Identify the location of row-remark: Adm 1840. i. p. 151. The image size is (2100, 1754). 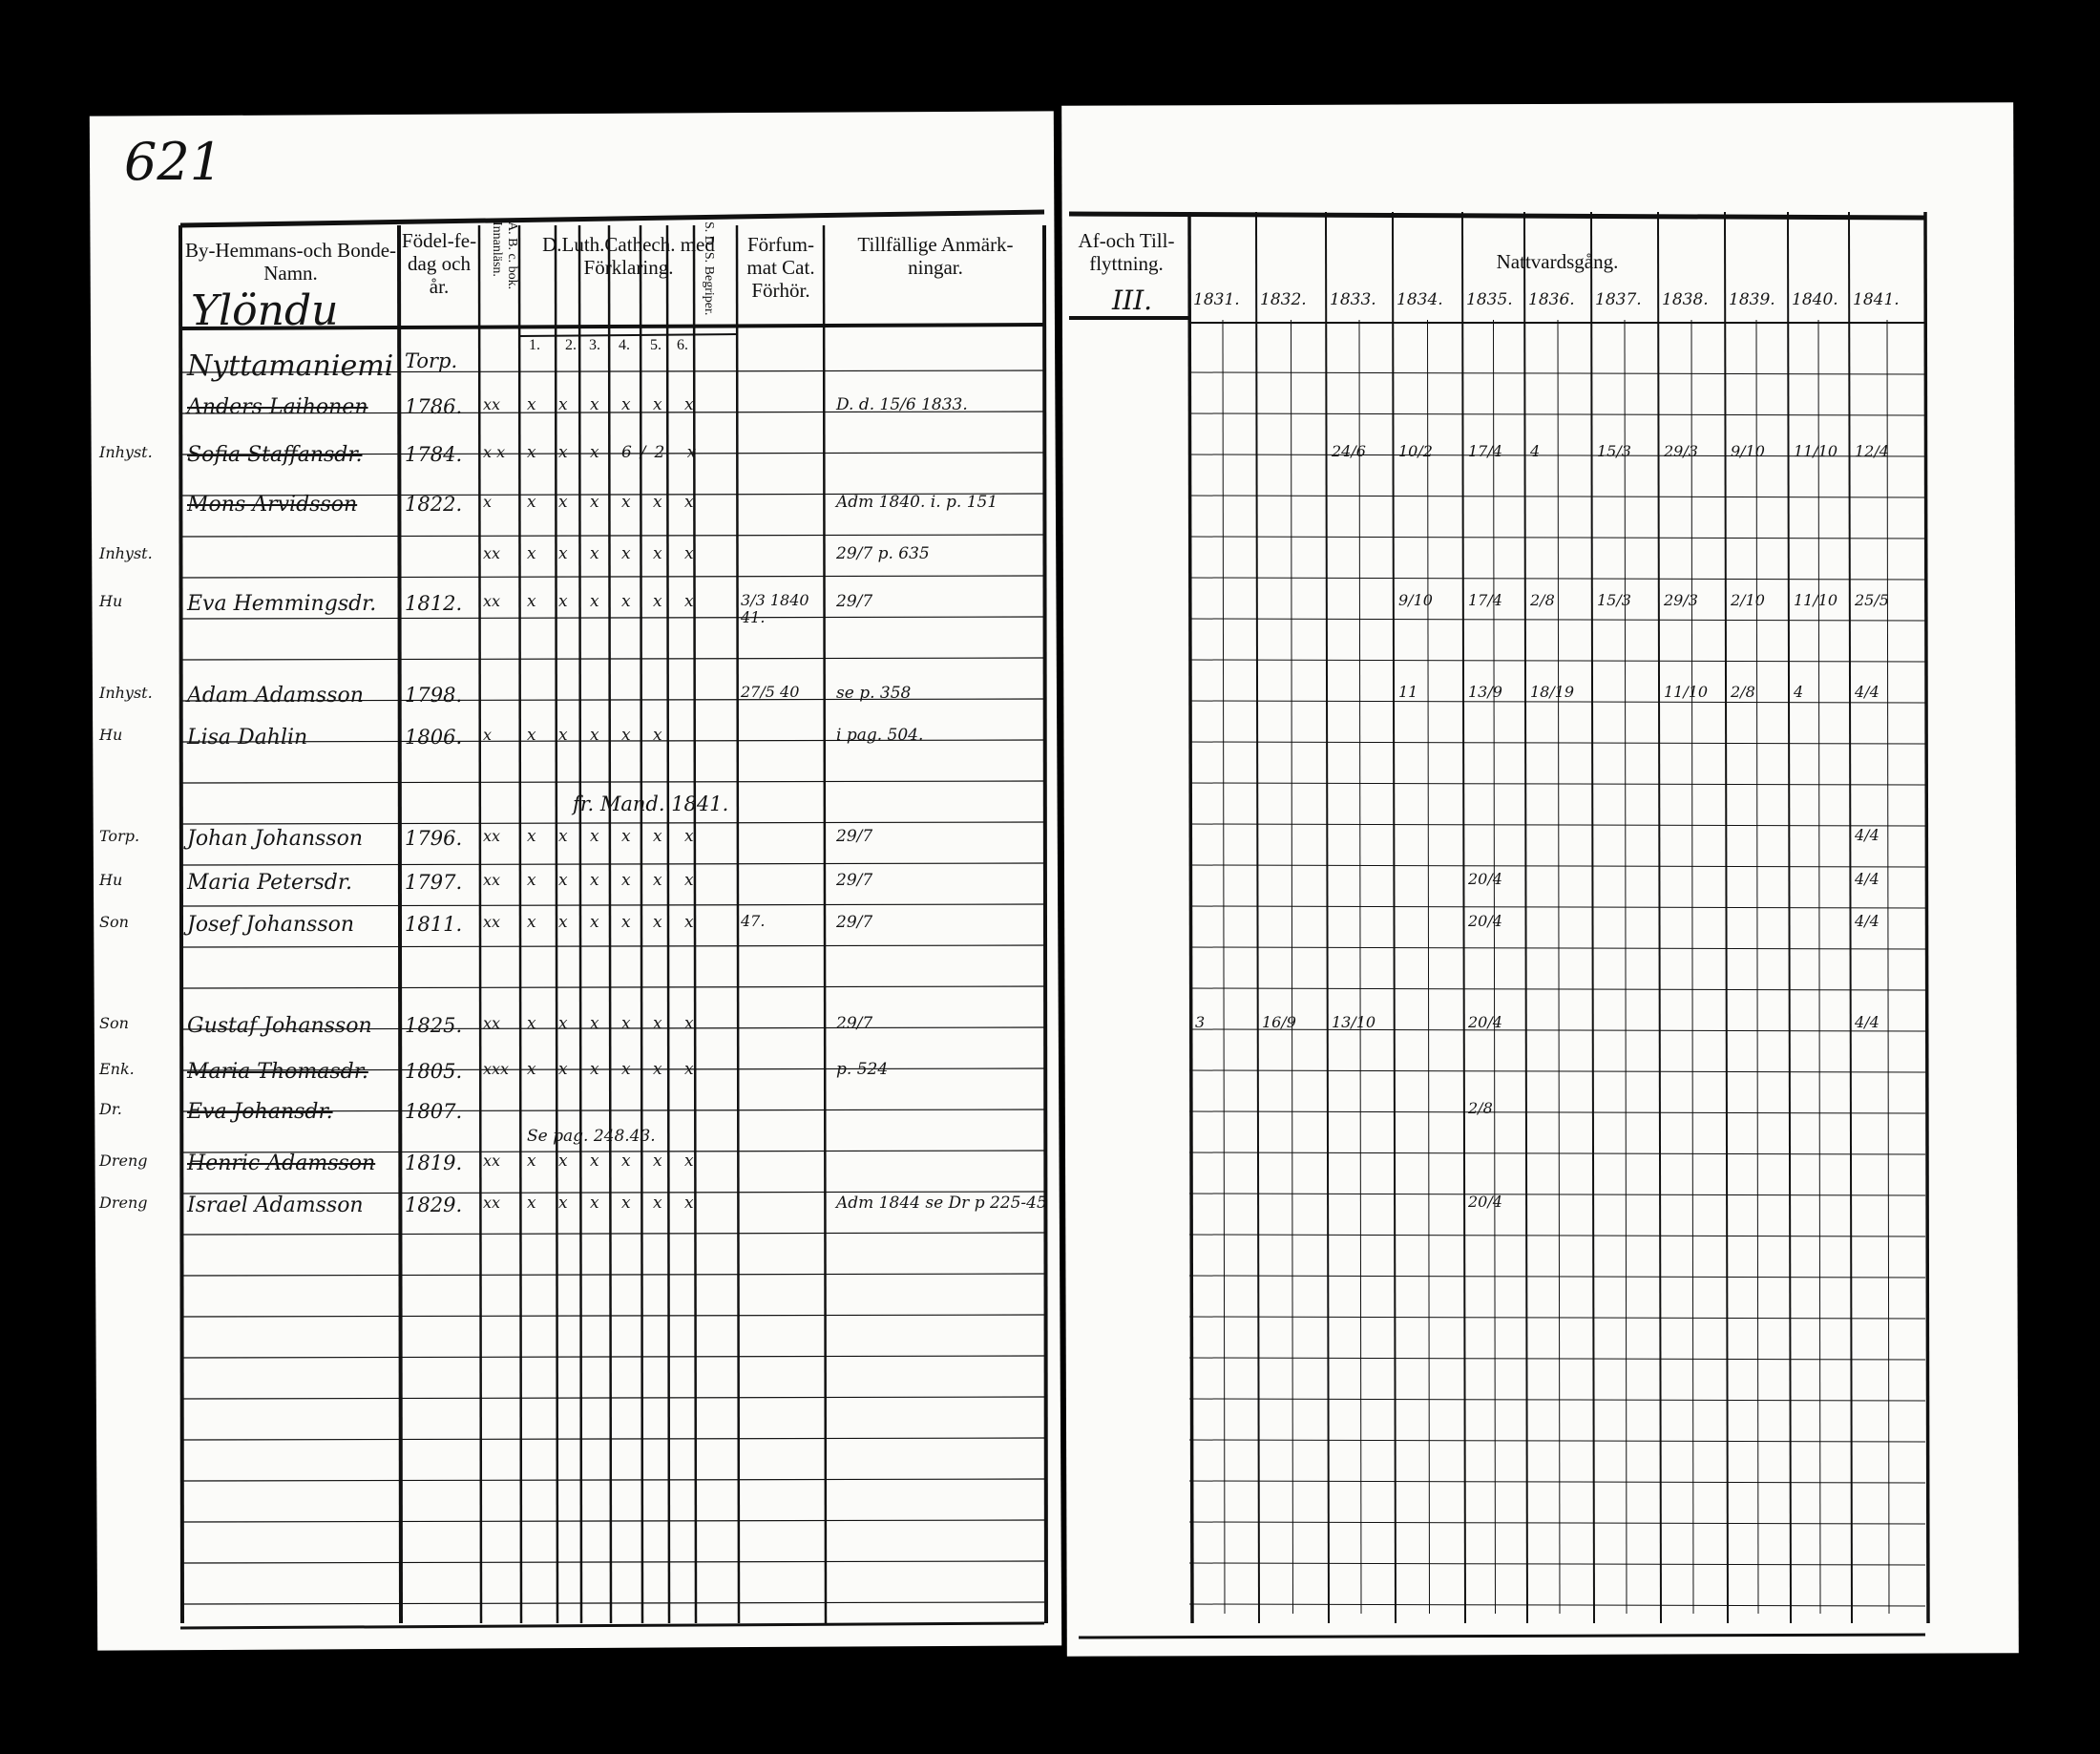
(917, 502).